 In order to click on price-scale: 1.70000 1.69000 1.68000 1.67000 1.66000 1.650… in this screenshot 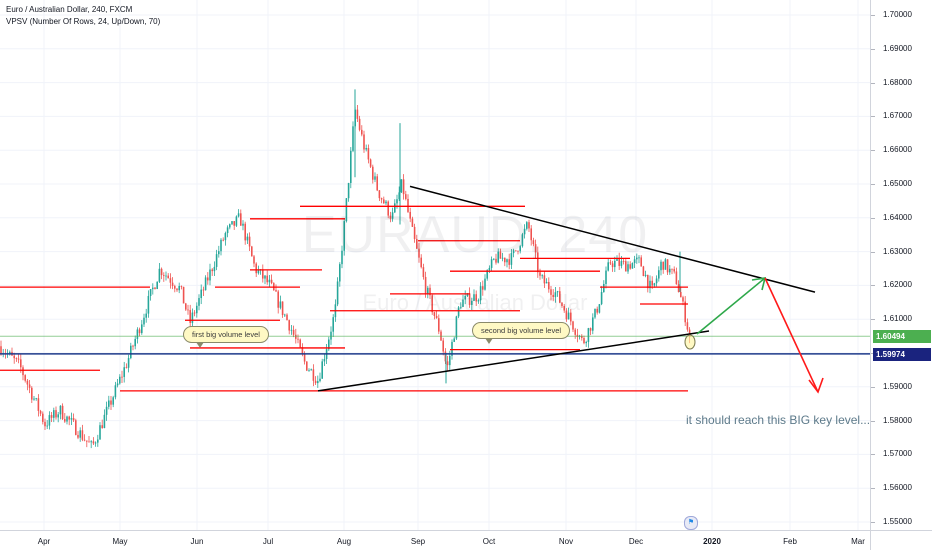, I will do `click(901, 265)`.